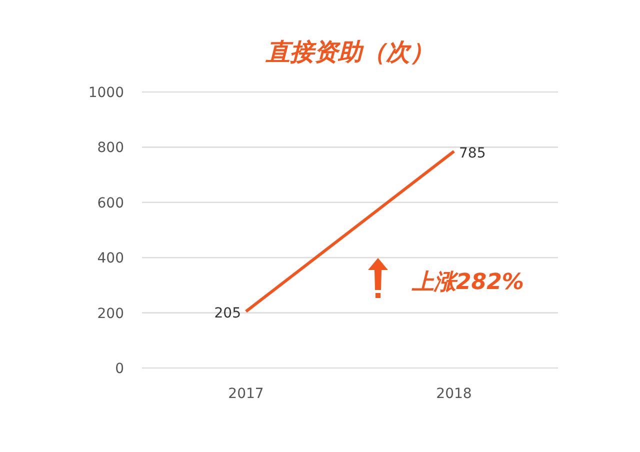  What do you see at coordinates (110, 258) in the screenshot?
I see `y-tick-label: 400` at bounding box center [110, 258].